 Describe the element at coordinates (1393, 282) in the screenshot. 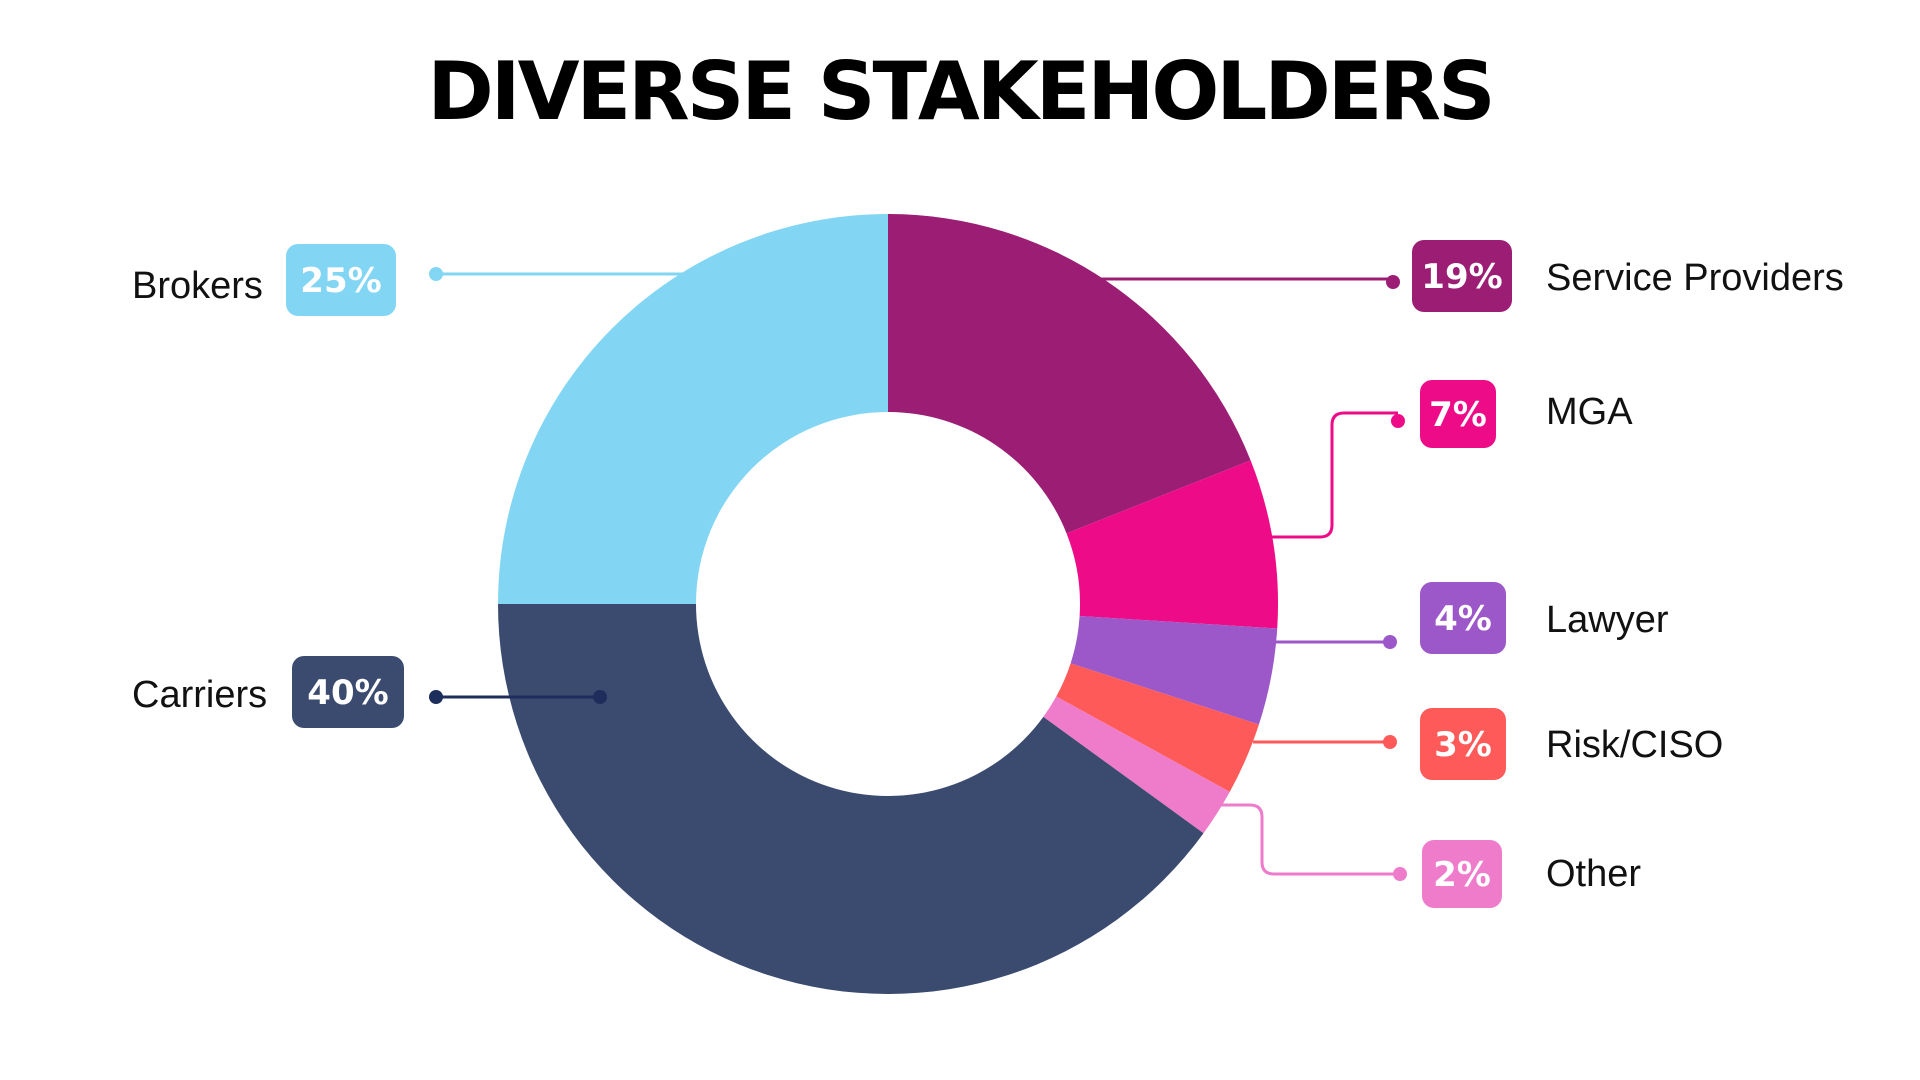

I see `leader-dot-service-providers` at that location.